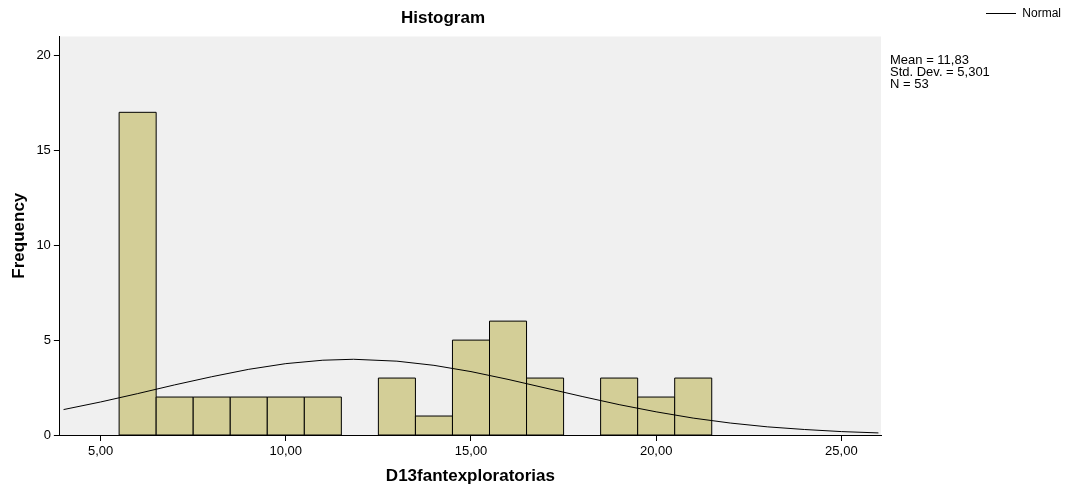 This screenshot has height=491, width=1071. What do you see at coordinates (47, 339) in the screenshot?
I see `y-tick-label: 5` at bounding box center [47, 339].